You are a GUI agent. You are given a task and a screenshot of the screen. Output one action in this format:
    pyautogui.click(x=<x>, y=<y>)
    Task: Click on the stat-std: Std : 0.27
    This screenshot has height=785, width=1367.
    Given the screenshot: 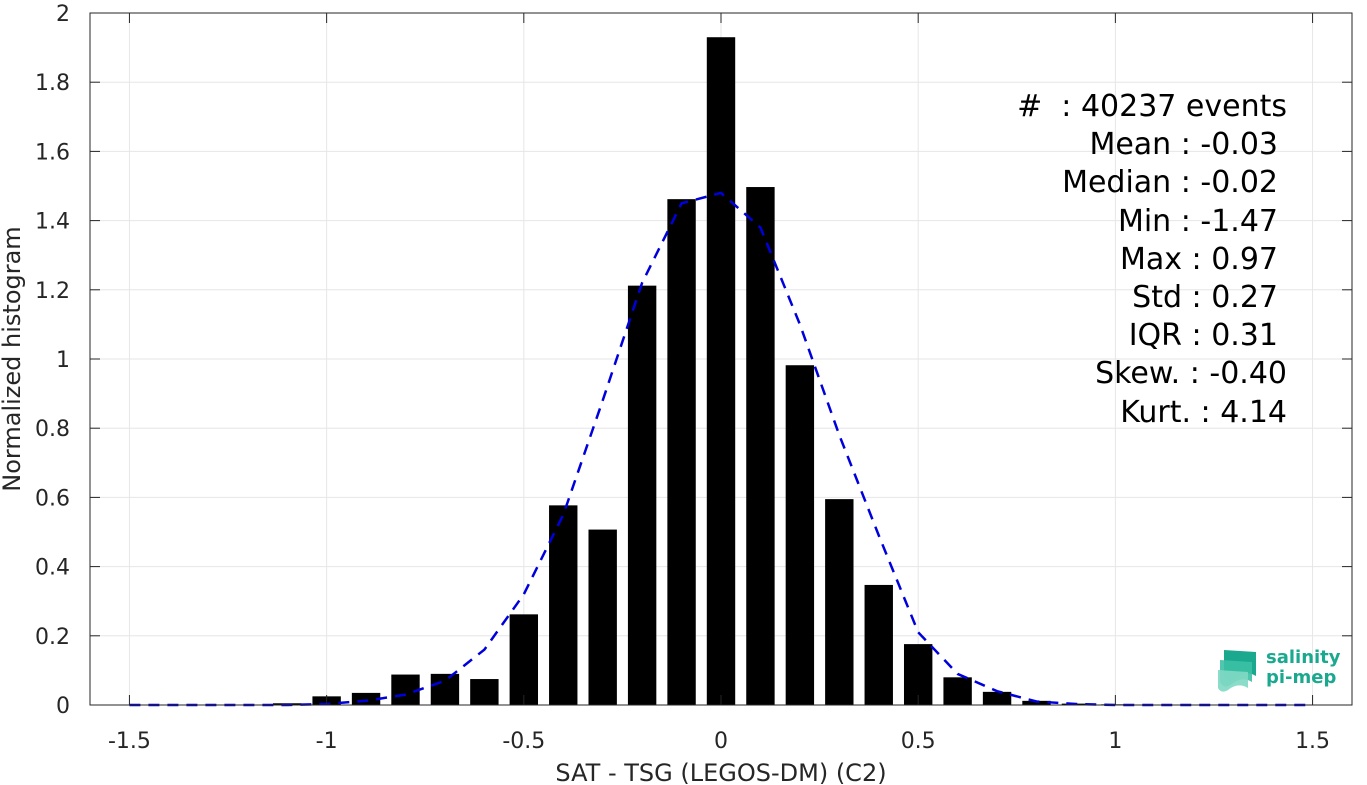 What is the action you would take?
    pyautogui.click(x=1205, y=298)
    